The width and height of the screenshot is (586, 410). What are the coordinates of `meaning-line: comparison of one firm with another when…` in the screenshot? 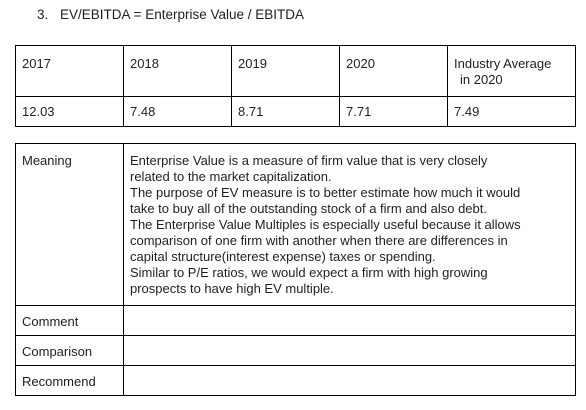 It's located at (319, 240).